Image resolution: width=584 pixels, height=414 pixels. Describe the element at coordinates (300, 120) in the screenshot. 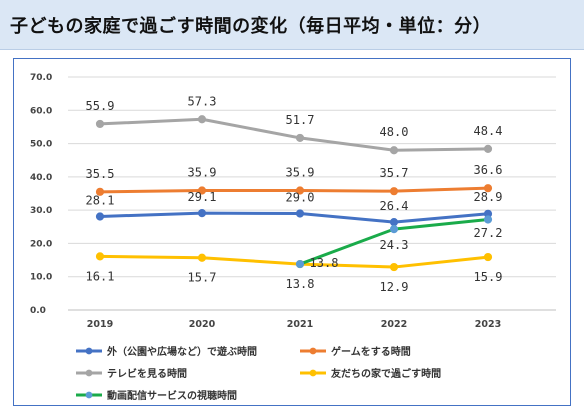

I see `data-label: 51.7` at that location.